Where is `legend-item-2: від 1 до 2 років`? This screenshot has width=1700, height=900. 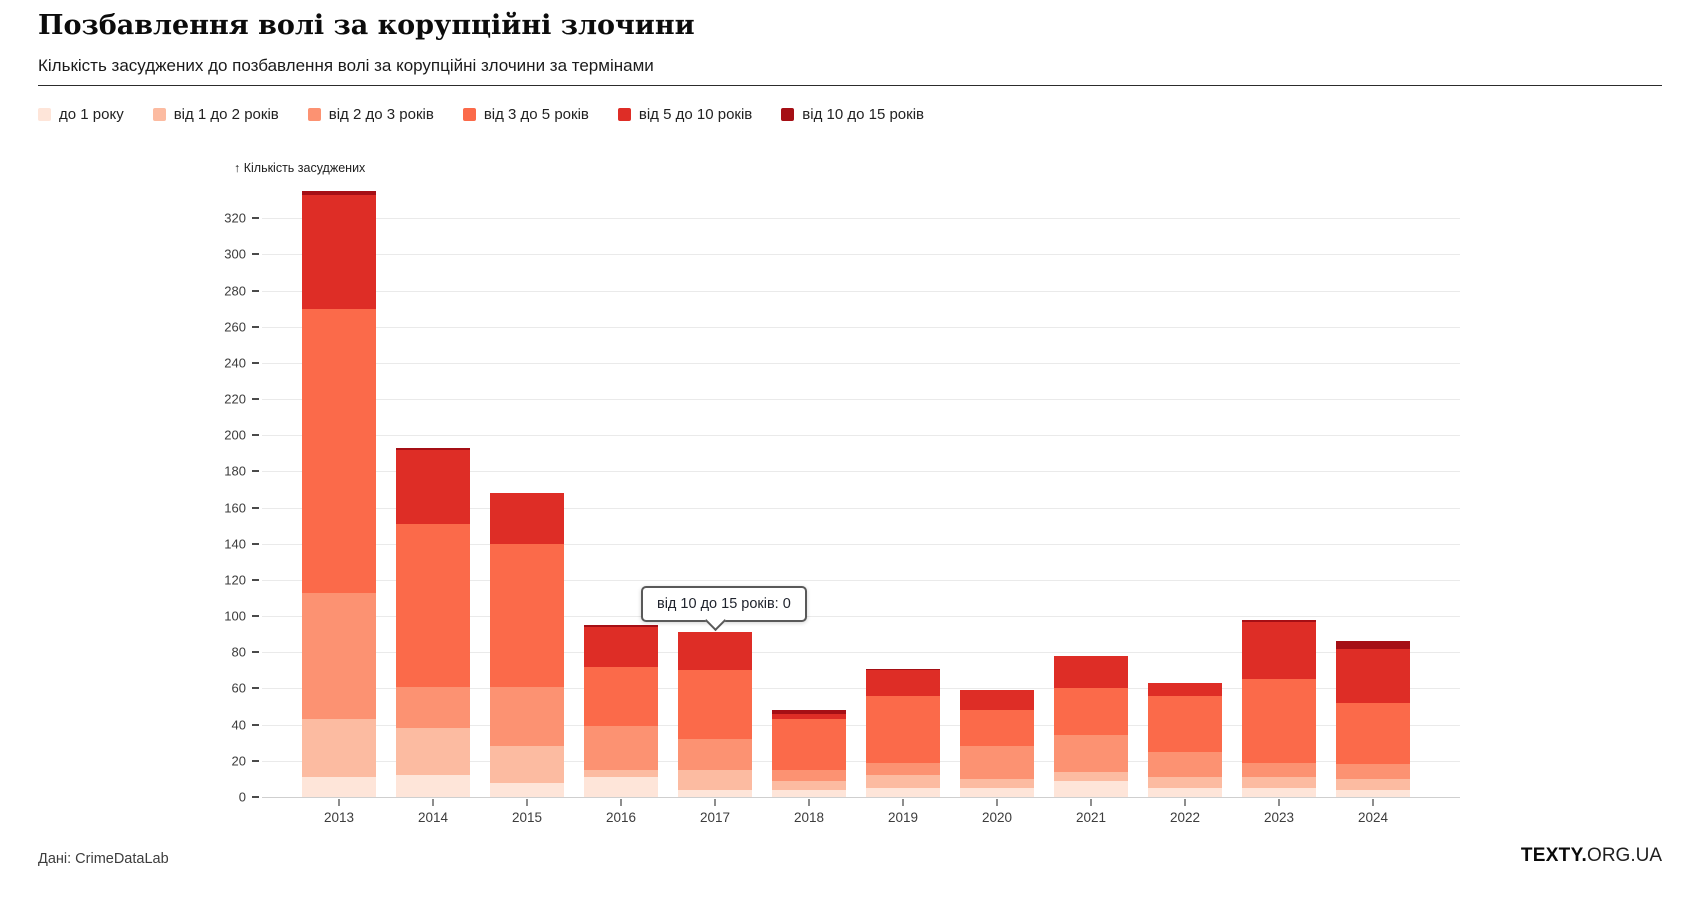
legend-item-2: від 1 до 2 років is located at coordinates (215, 114).